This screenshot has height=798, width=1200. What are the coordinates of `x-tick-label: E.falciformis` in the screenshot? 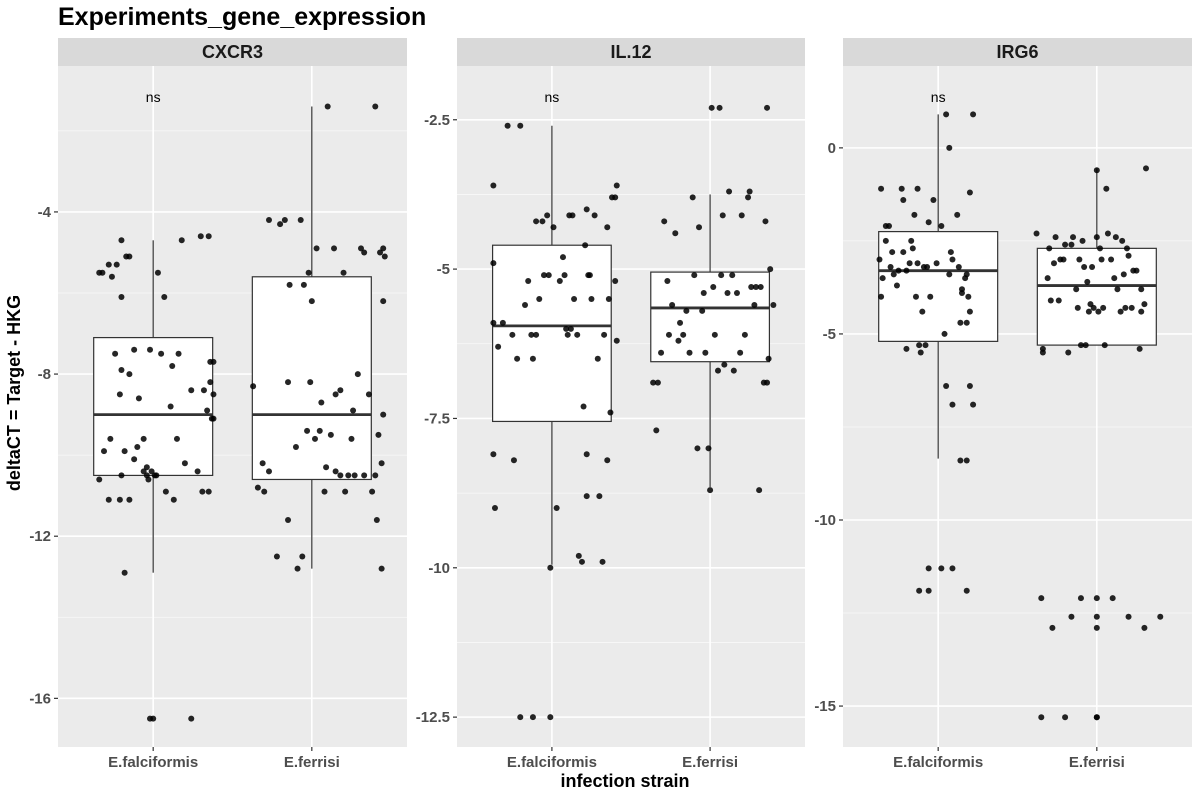 It's located at (552, 762).